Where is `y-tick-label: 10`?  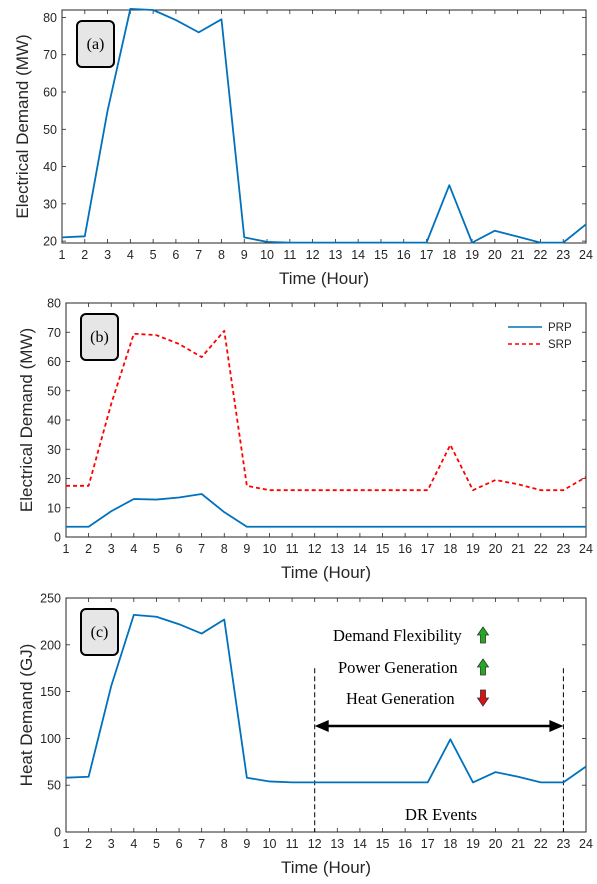 y-tick-label: 10 is located at coordinates (54, 508).